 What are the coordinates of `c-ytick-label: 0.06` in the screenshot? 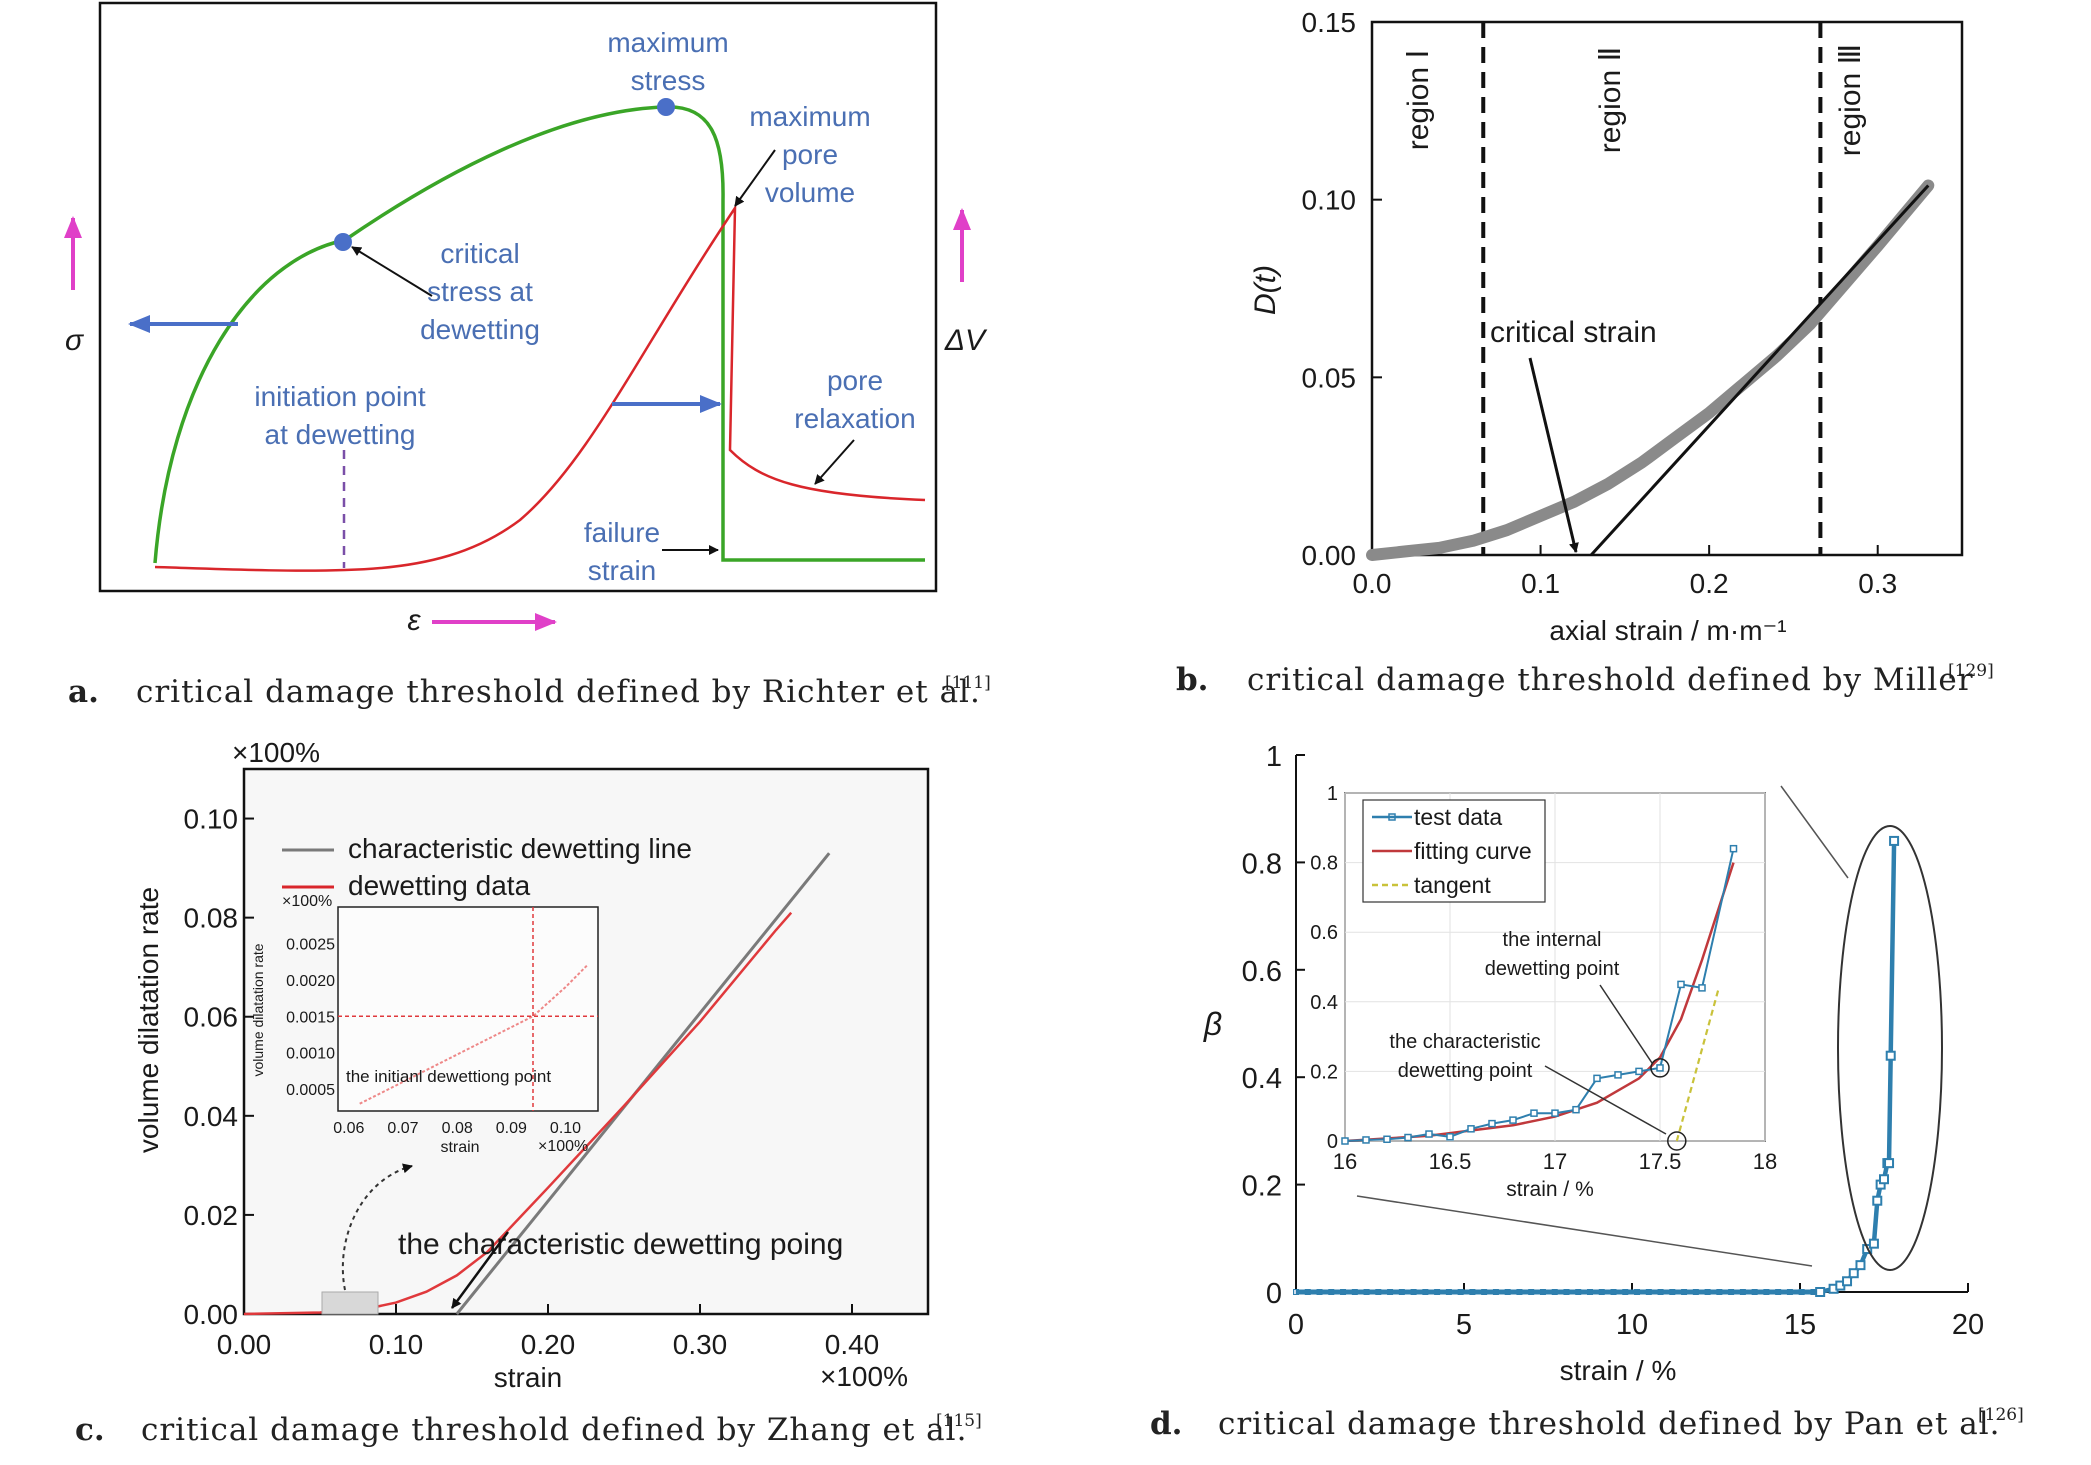 It's located at (211, 1017).